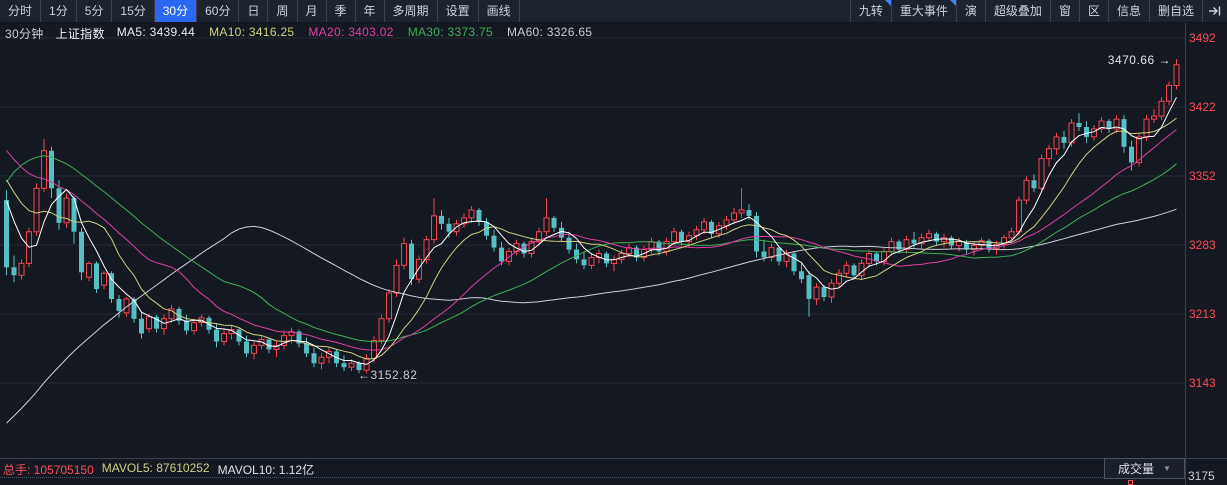 The width and height of the screenshot is (1227, 485). I want to click on tab-draw-line: 画线, so click(499, 11).